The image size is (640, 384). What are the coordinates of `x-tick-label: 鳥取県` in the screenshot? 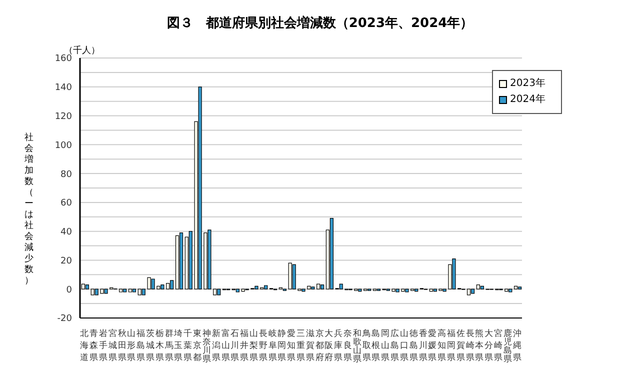 It's located at (366, 345).